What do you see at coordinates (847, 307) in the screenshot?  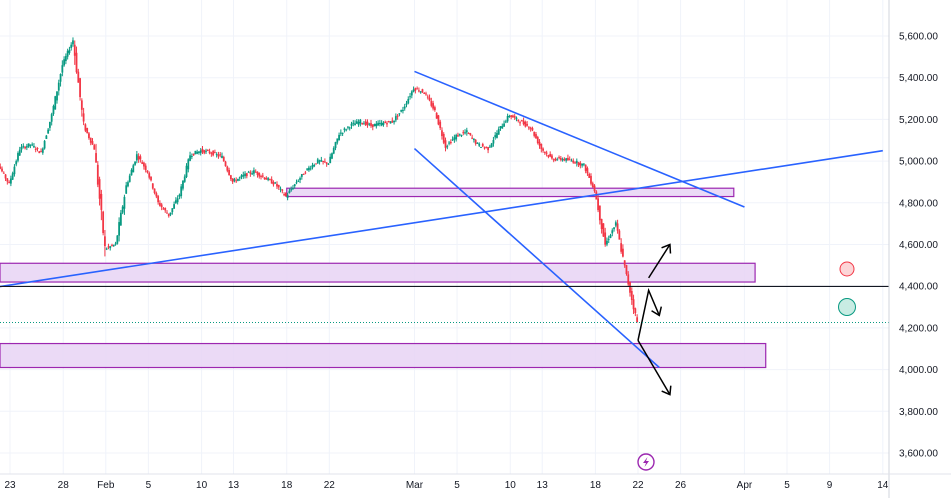 I see `buy-marker-icon` at bounding box center [847, 307].